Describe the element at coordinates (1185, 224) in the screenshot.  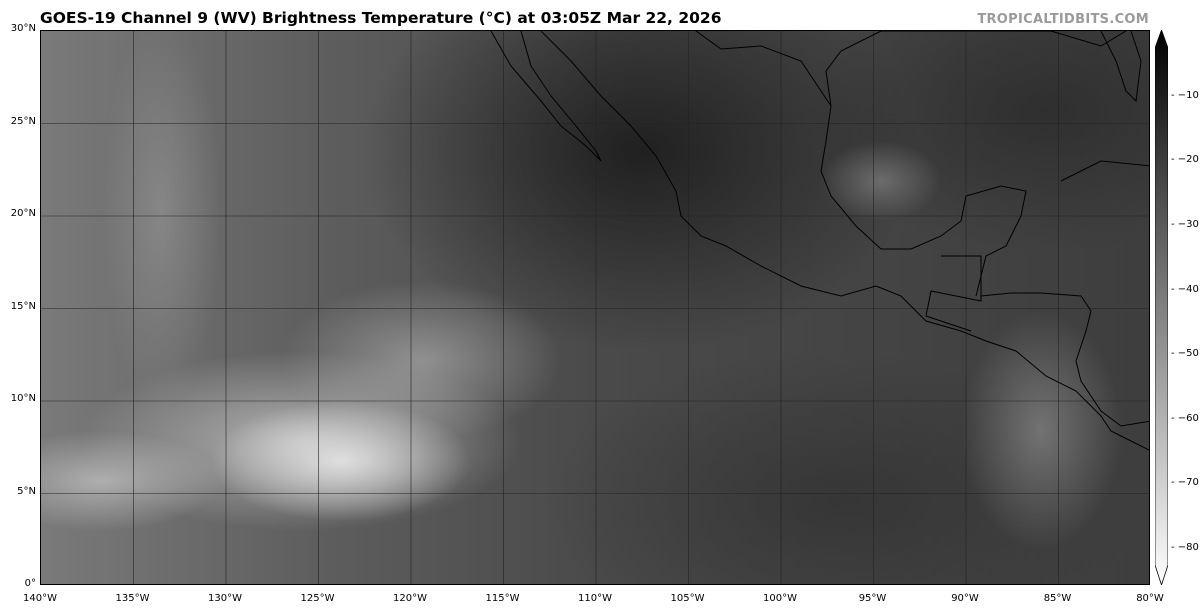
I see `colorbar-tick-label: - −30` at that location.